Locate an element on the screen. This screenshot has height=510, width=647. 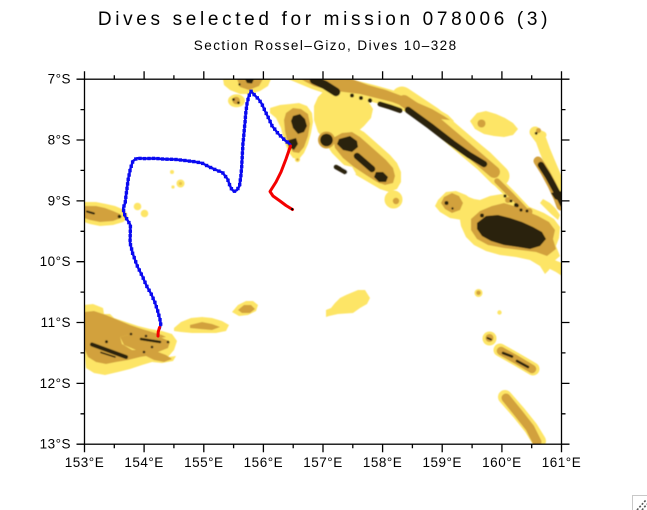
svg-text: 8°S is located at coordinates (59, 140).